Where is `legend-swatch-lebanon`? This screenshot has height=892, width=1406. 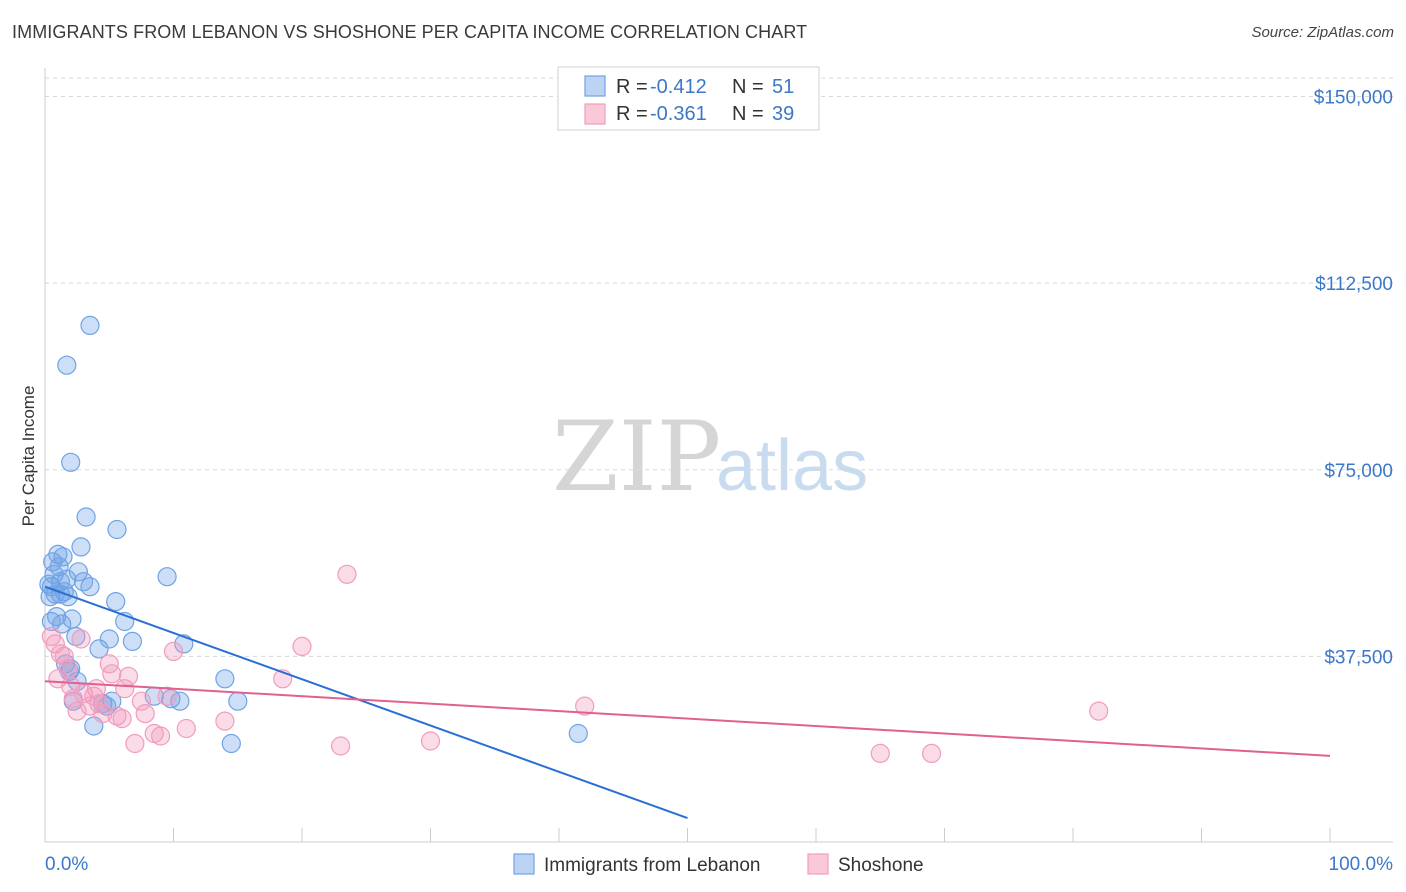
legend-swatch-lebanon is located at coordinates (595, 86).